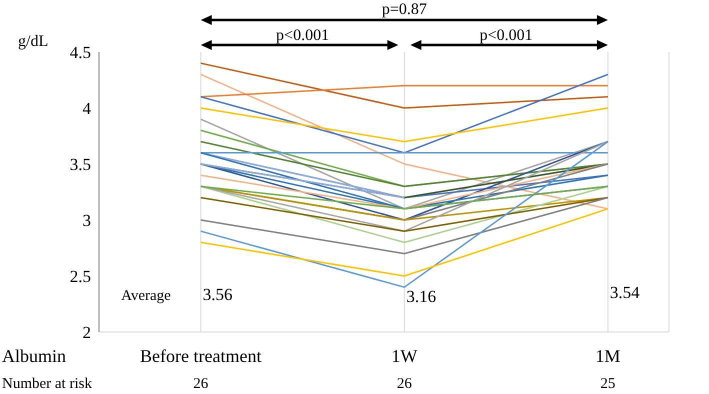 This screenshot has width=709, height=394. What do you see at coordinates (80, 52) in the screenshot?
I see `y-tick-label: 4.5` at bounding box center [80, 52].